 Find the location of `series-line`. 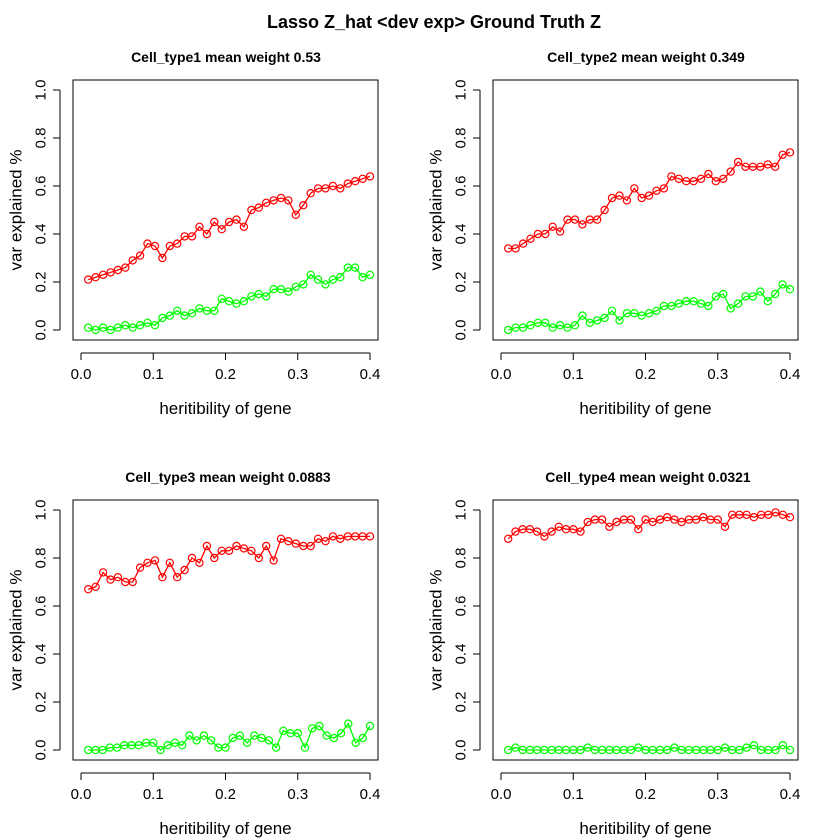

series-line is located at coordinates (649, 307).